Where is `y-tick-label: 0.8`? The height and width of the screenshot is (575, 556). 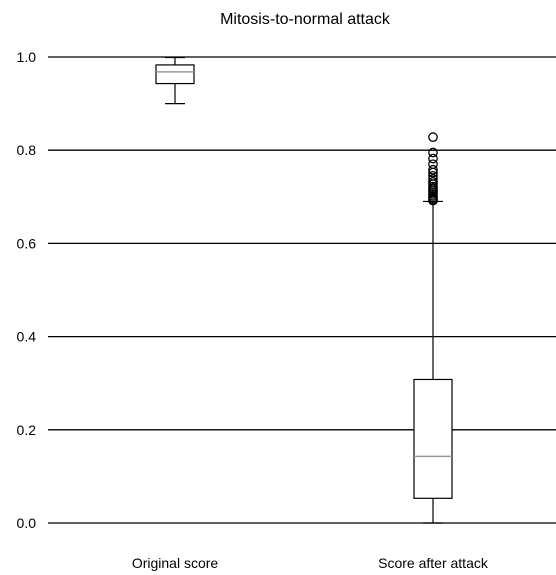
y-tick-label: 0.8 is located at coordinates (27, 150).